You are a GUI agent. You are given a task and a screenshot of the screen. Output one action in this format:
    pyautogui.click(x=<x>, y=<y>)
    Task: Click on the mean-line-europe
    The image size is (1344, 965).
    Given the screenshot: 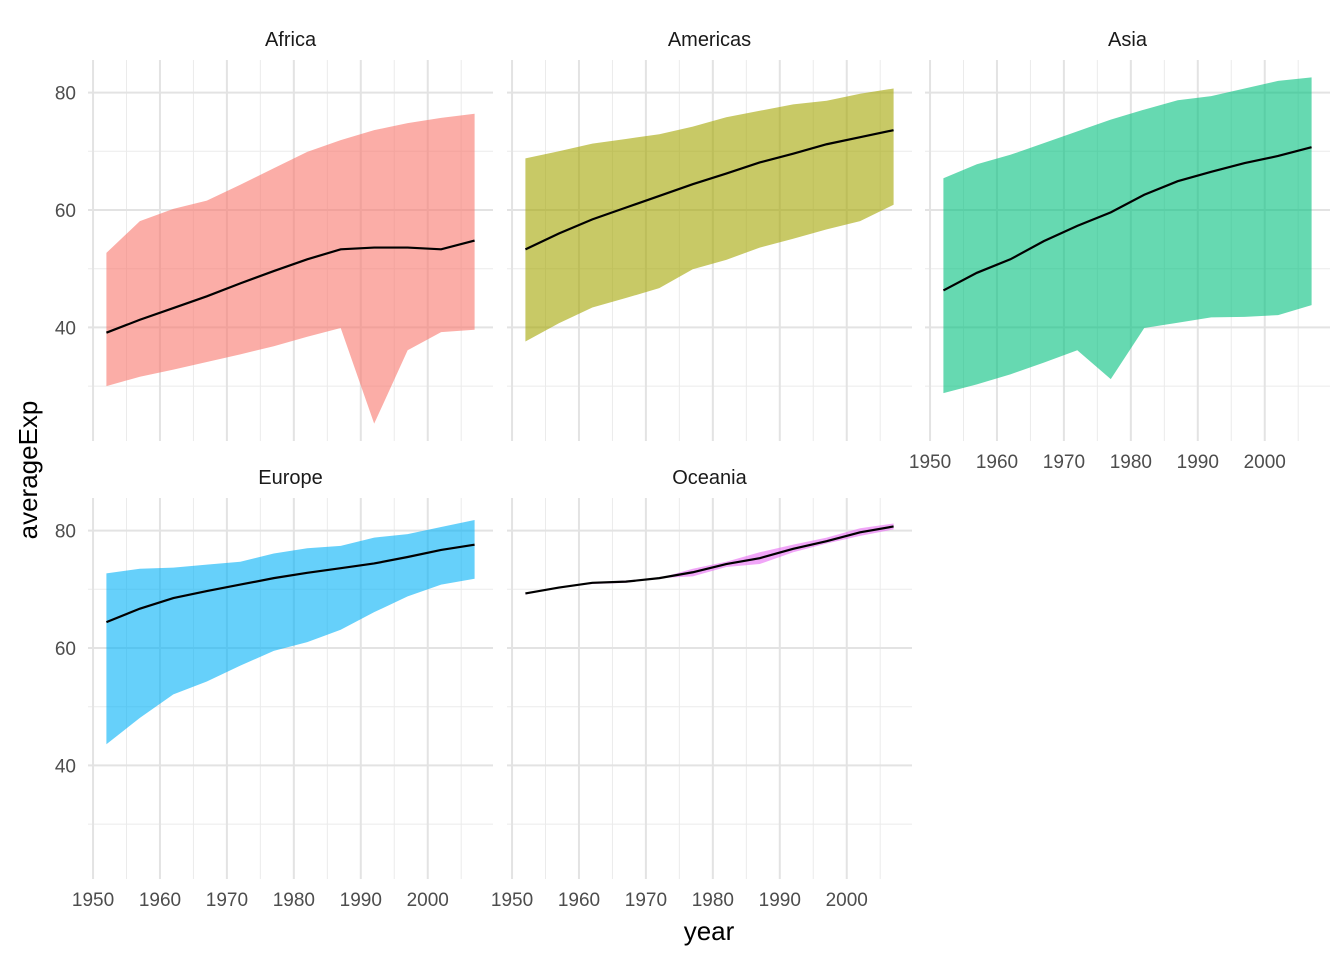 What is the action you would take?
    pyautogui.click(x=290, y=583)
    